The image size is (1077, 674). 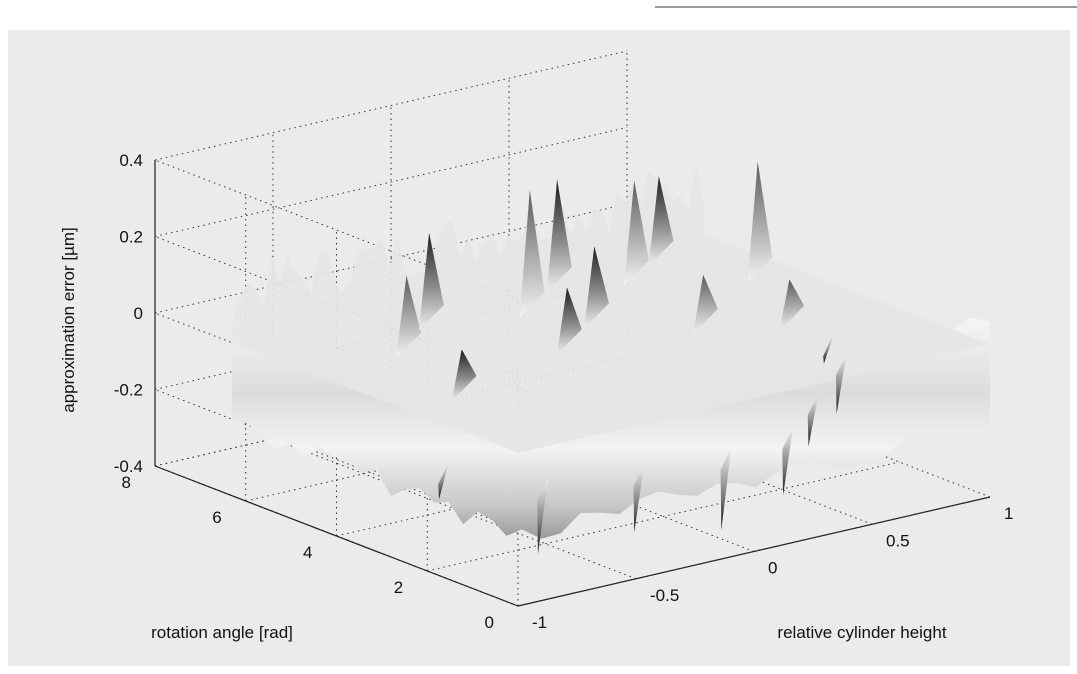 What do you see at coordinates (222, 632) in the screenshot?
I see `y-axis-label: rotation angle [rad]` at bounding box center [222, 632].